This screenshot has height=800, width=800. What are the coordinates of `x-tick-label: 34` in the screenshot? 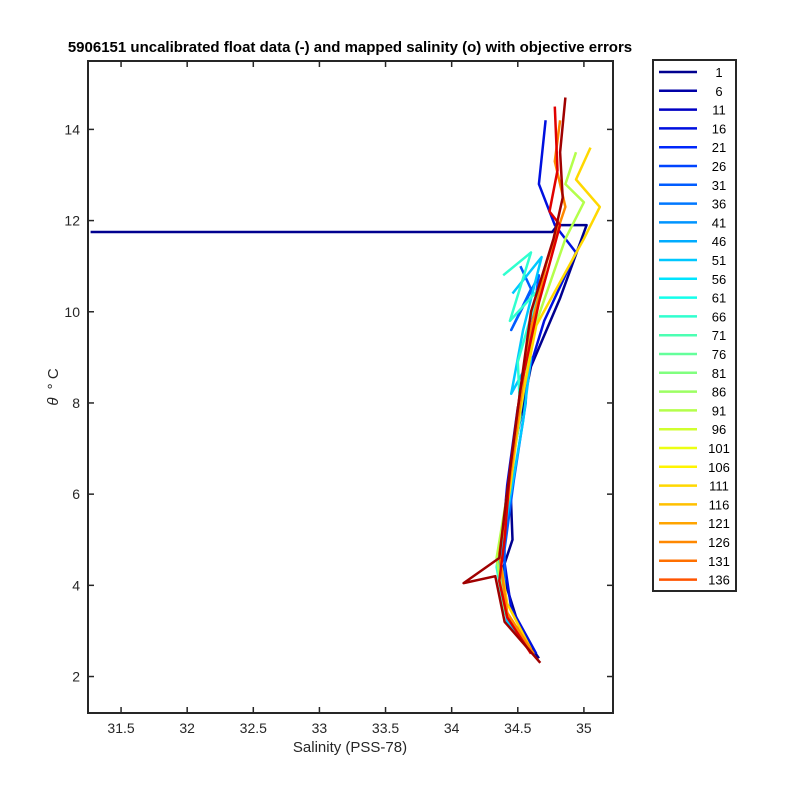 It's located at (452, 728).